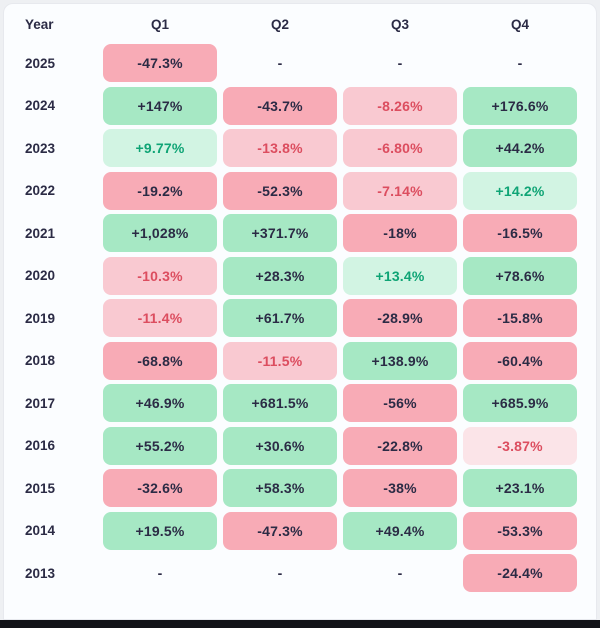  Describe the element at coordinates (520, 63) in the screenshot. I see `value-cell-2025-q4: -` at that location.